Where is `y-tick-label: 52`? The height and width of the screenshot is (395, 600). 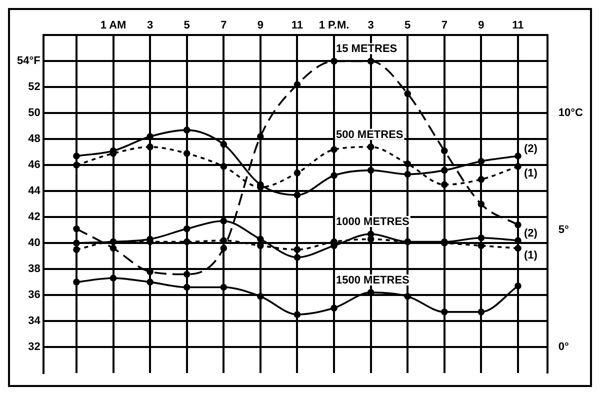 y-tick-label: 52 is located at coordinates (34, 87).